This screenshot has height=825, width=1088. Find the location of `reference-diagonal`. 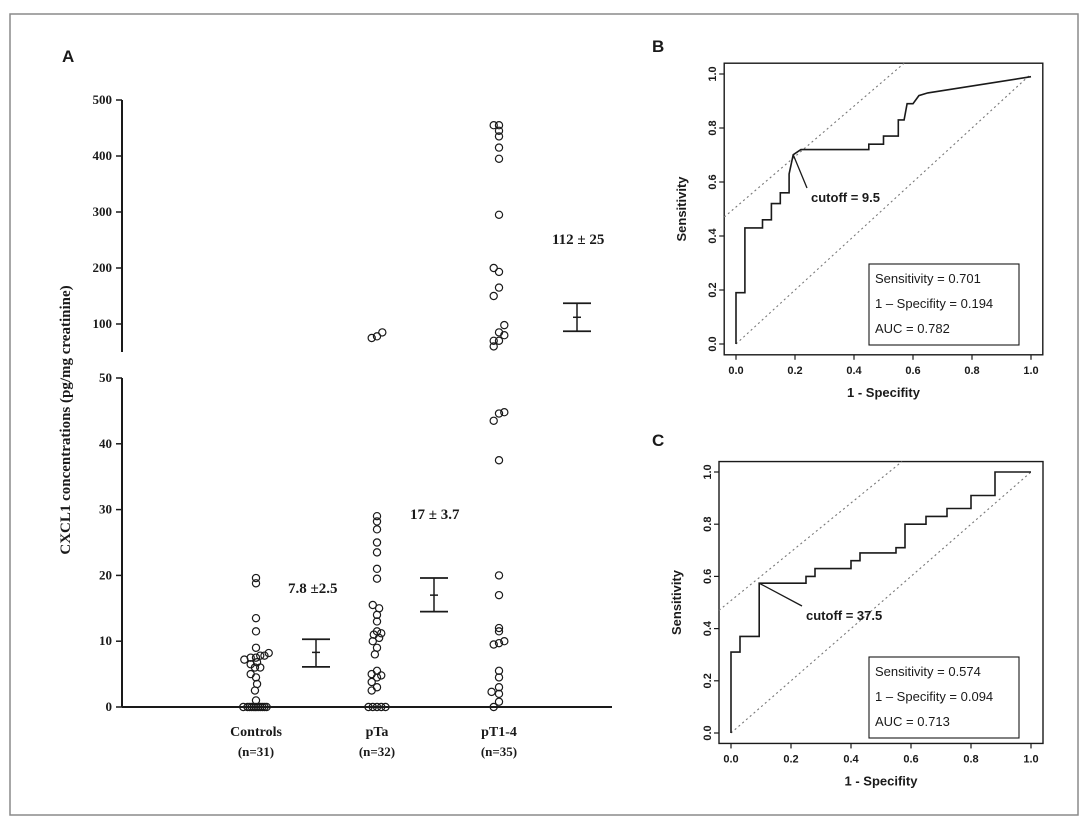

reference-diagonal is located at coordinates (881, 602).